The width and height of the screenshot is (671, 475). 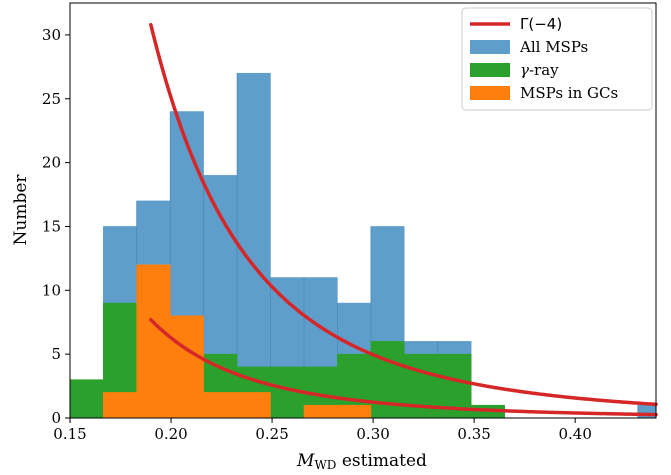 I want to click on legend-label-gamma-ray: γ-ray, so click(x=539, y=70).